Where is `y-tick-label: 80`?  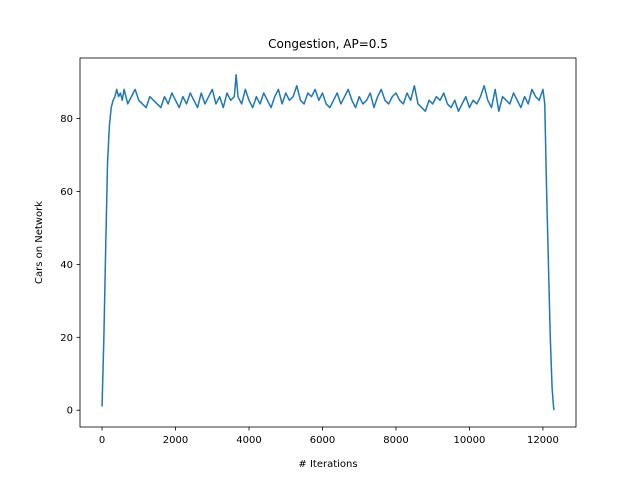 y-tick-label: 80 is located at coordinates (66, 119).